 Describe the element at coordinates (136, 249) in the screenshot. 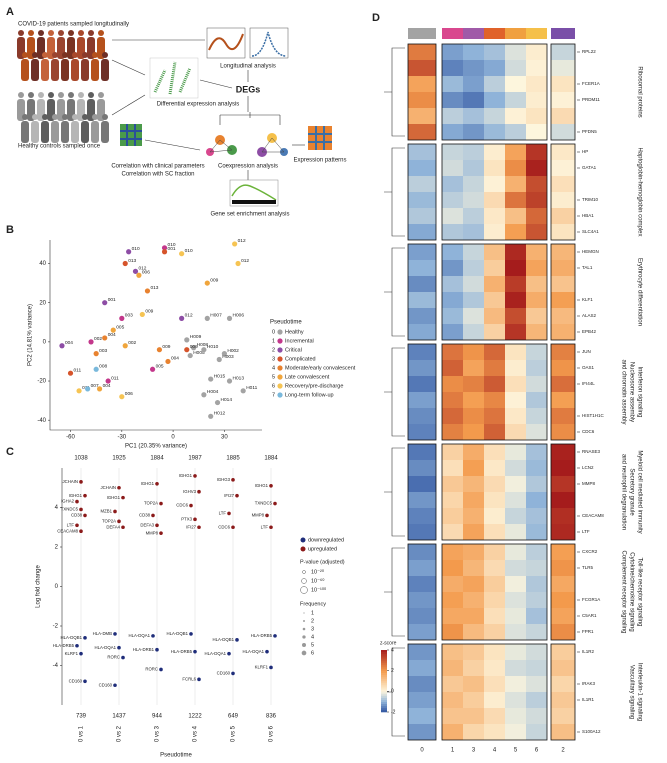

I see `point-label: 010` at that location.